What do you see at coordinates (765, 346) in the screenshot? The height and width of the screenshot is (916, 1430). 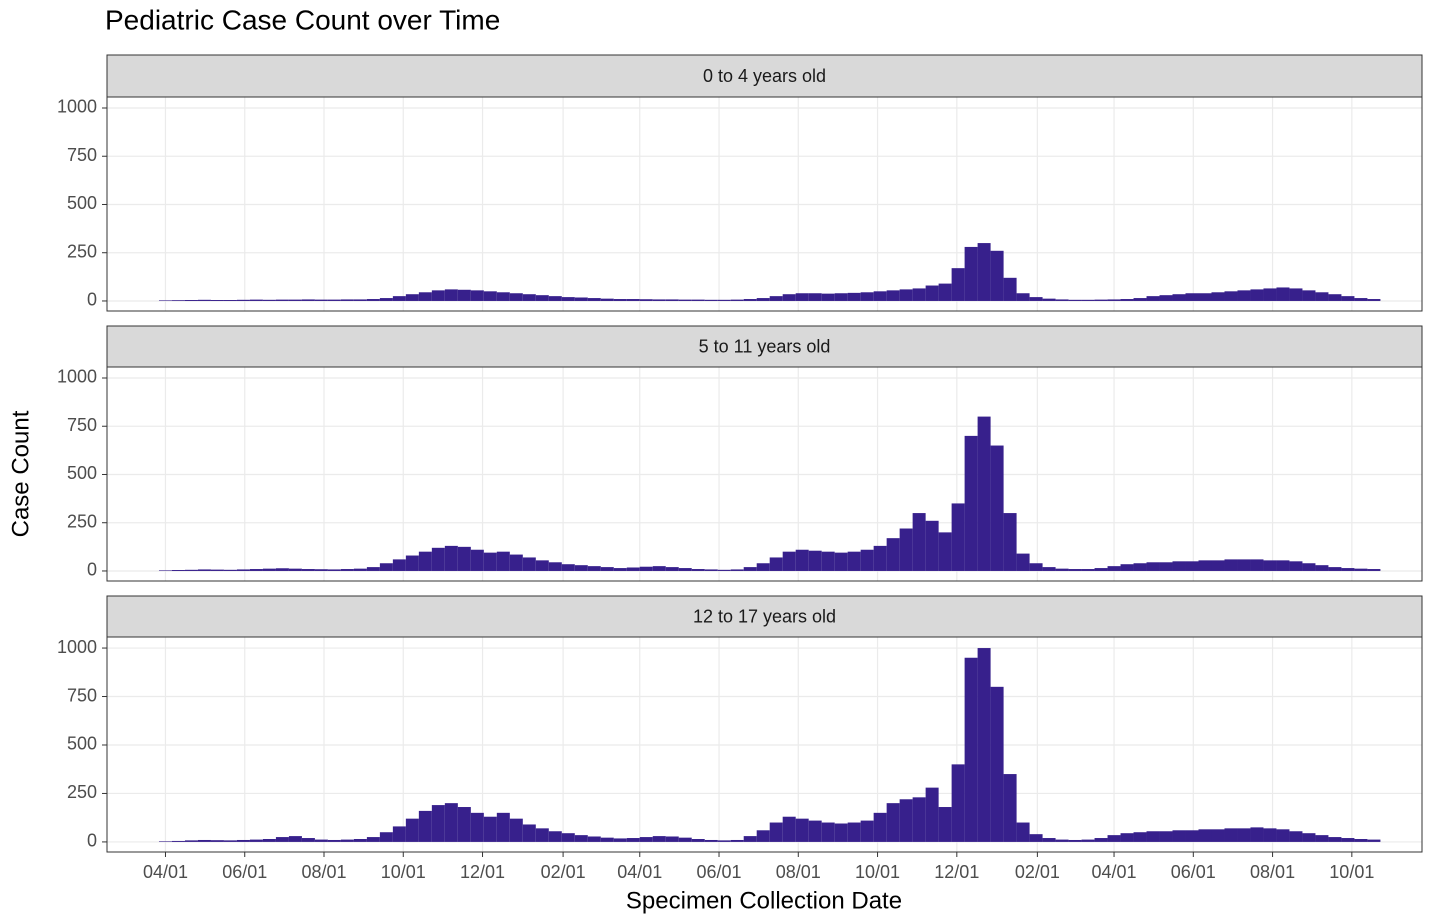 I see `strip-label: 5 to 11 years old` at bounding box center [765, 346].